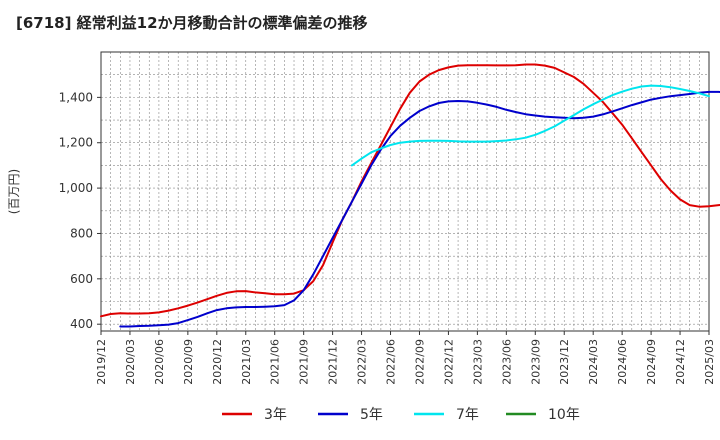 The image size is (720, 440). I want to click on legend-label-3: 7年, so click(467, 415).